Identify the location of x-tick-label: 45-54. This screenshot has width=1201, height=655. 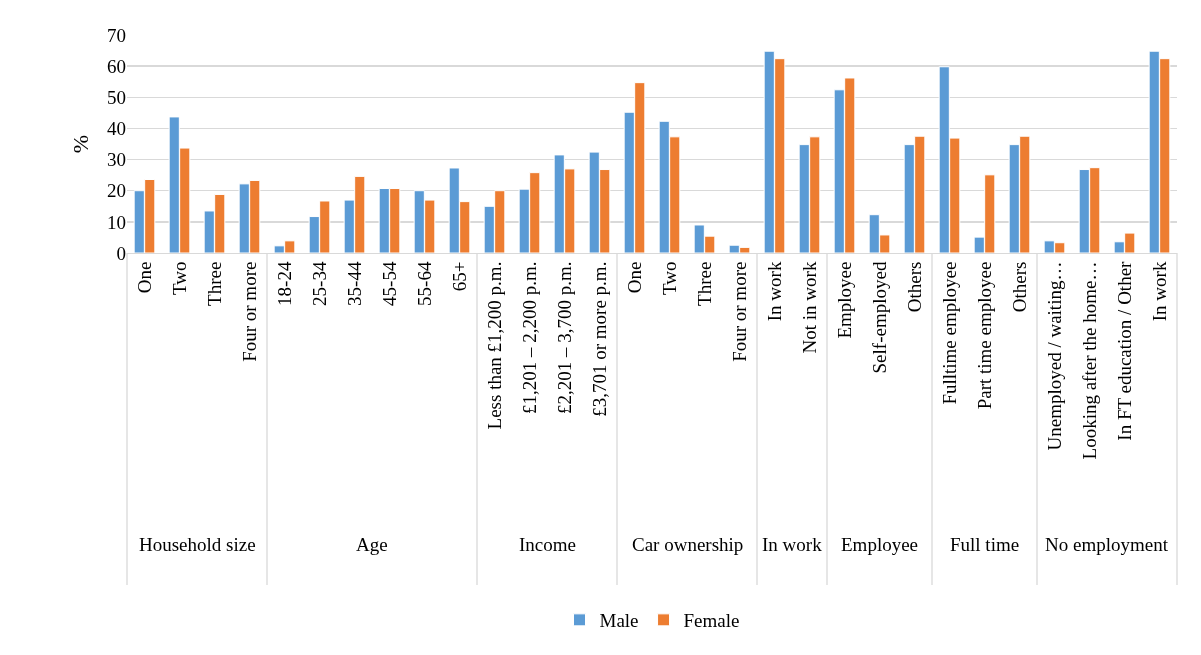
(389, 283).